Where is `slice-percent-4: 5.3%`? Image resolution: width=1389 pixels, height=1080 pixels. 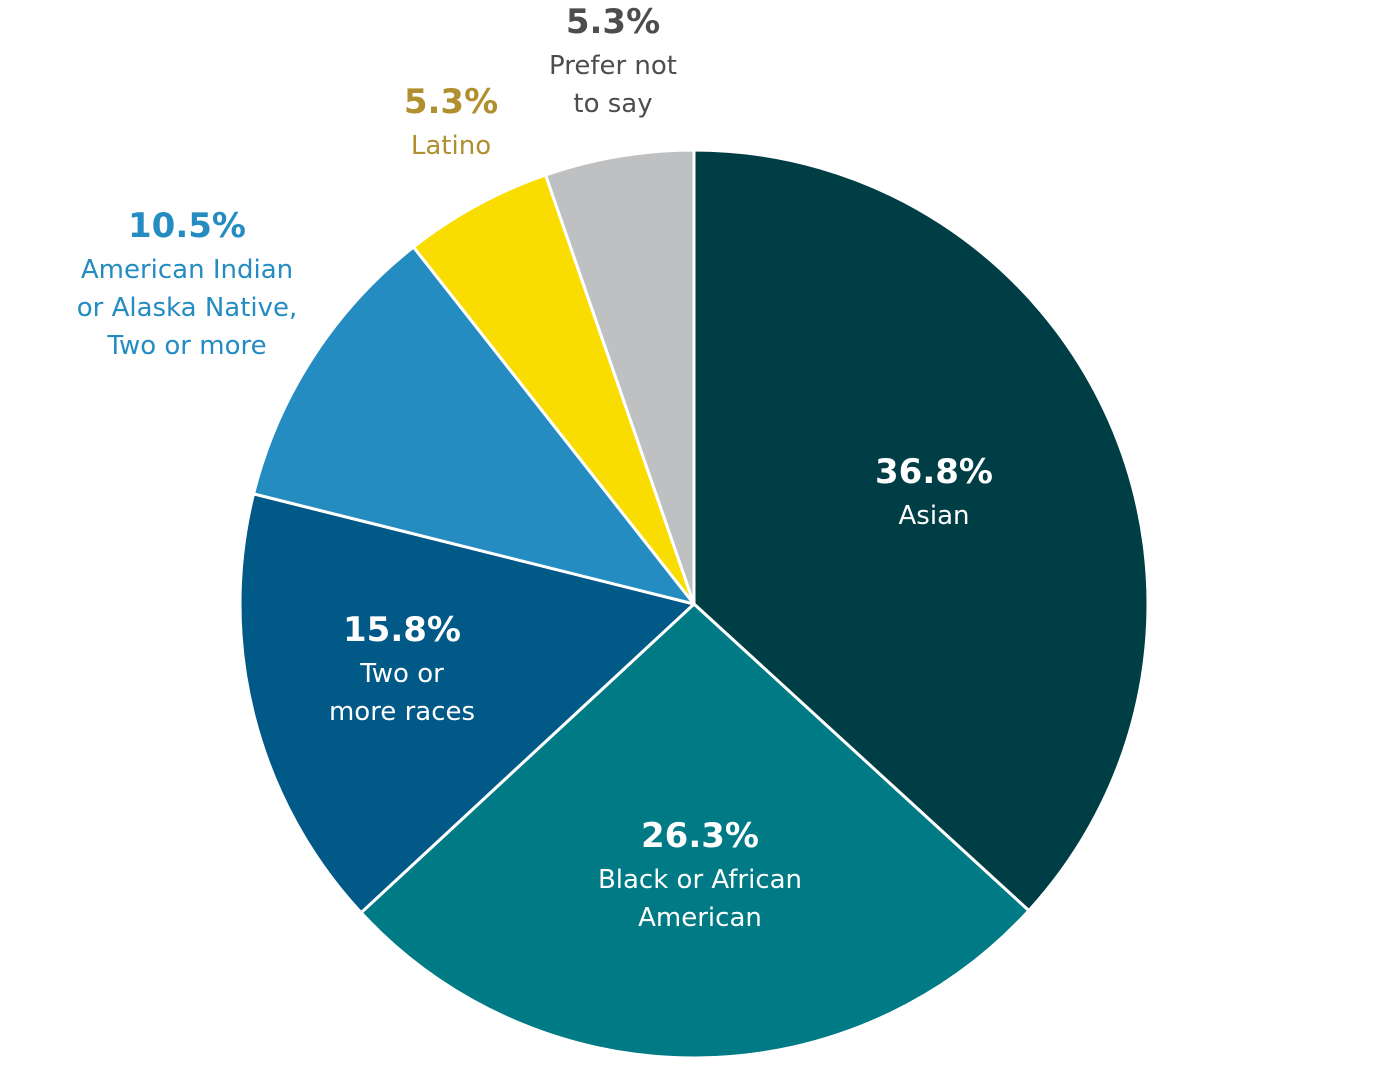 slice-percent-4: 5.3% is located at coordinates (451, 102).